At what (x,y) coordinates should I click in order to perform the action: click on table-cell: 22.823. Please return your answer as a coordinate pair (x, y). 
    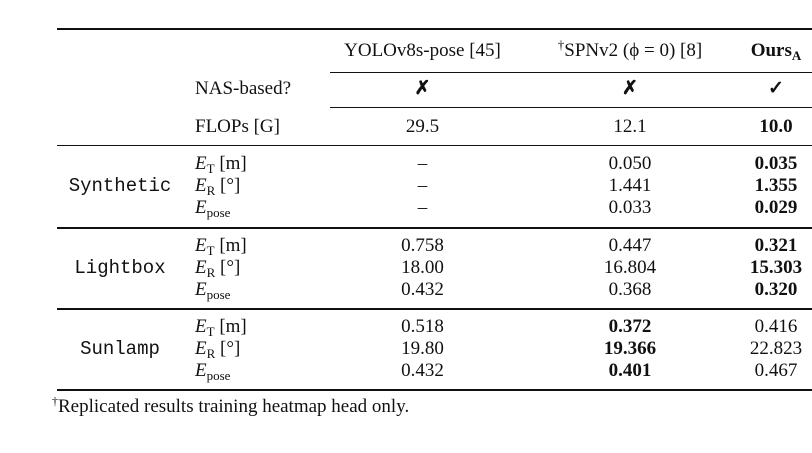
    Looking at the image, I should click on (776, 348).